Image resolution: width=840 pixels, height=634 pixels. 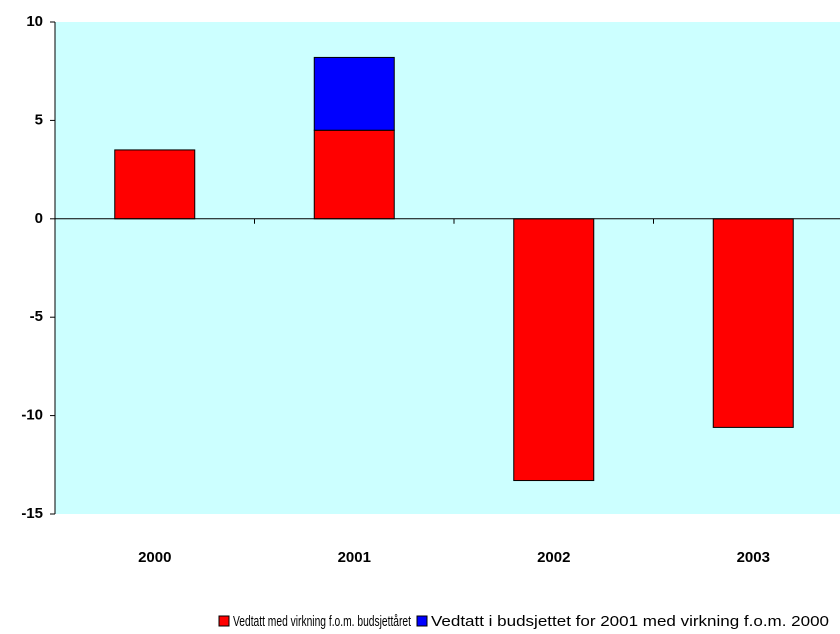 I want to click on y-tick-label: -5, so click(x=36, y=316).